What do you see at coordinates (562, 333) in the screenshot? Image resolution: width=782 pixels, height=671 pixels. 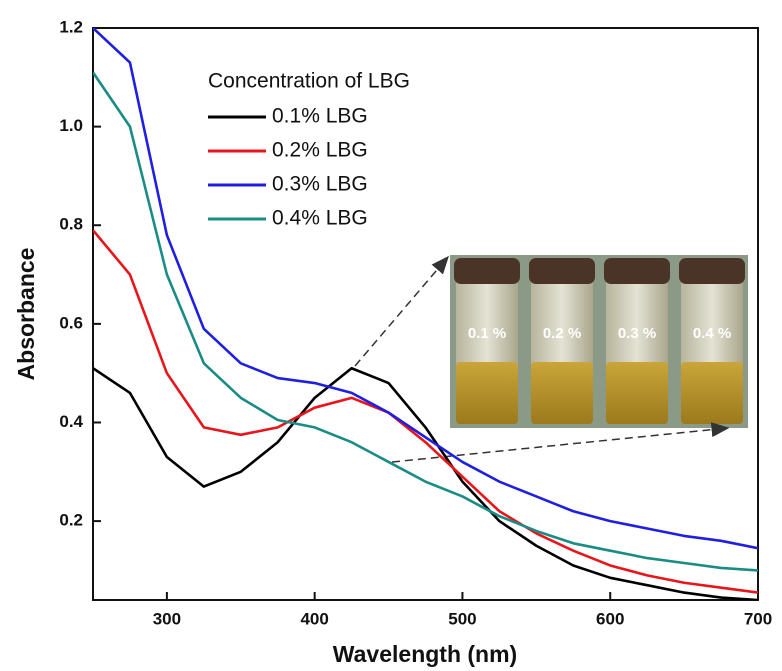 I see `inset-label: 0.2 %` at bounding box center [562, 333].